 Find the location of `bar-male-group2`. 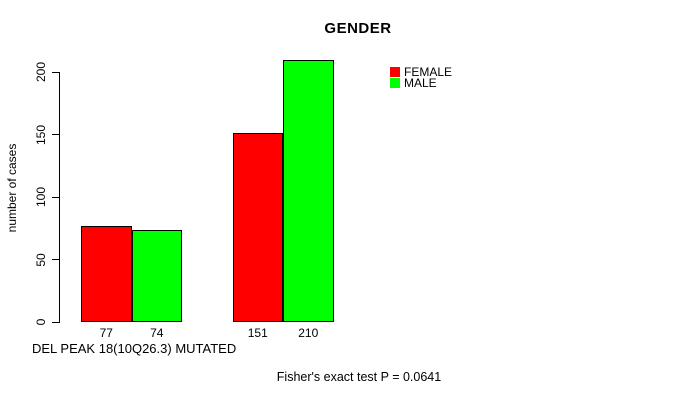

bar-male-group2 is located at coordinates (308, 190).